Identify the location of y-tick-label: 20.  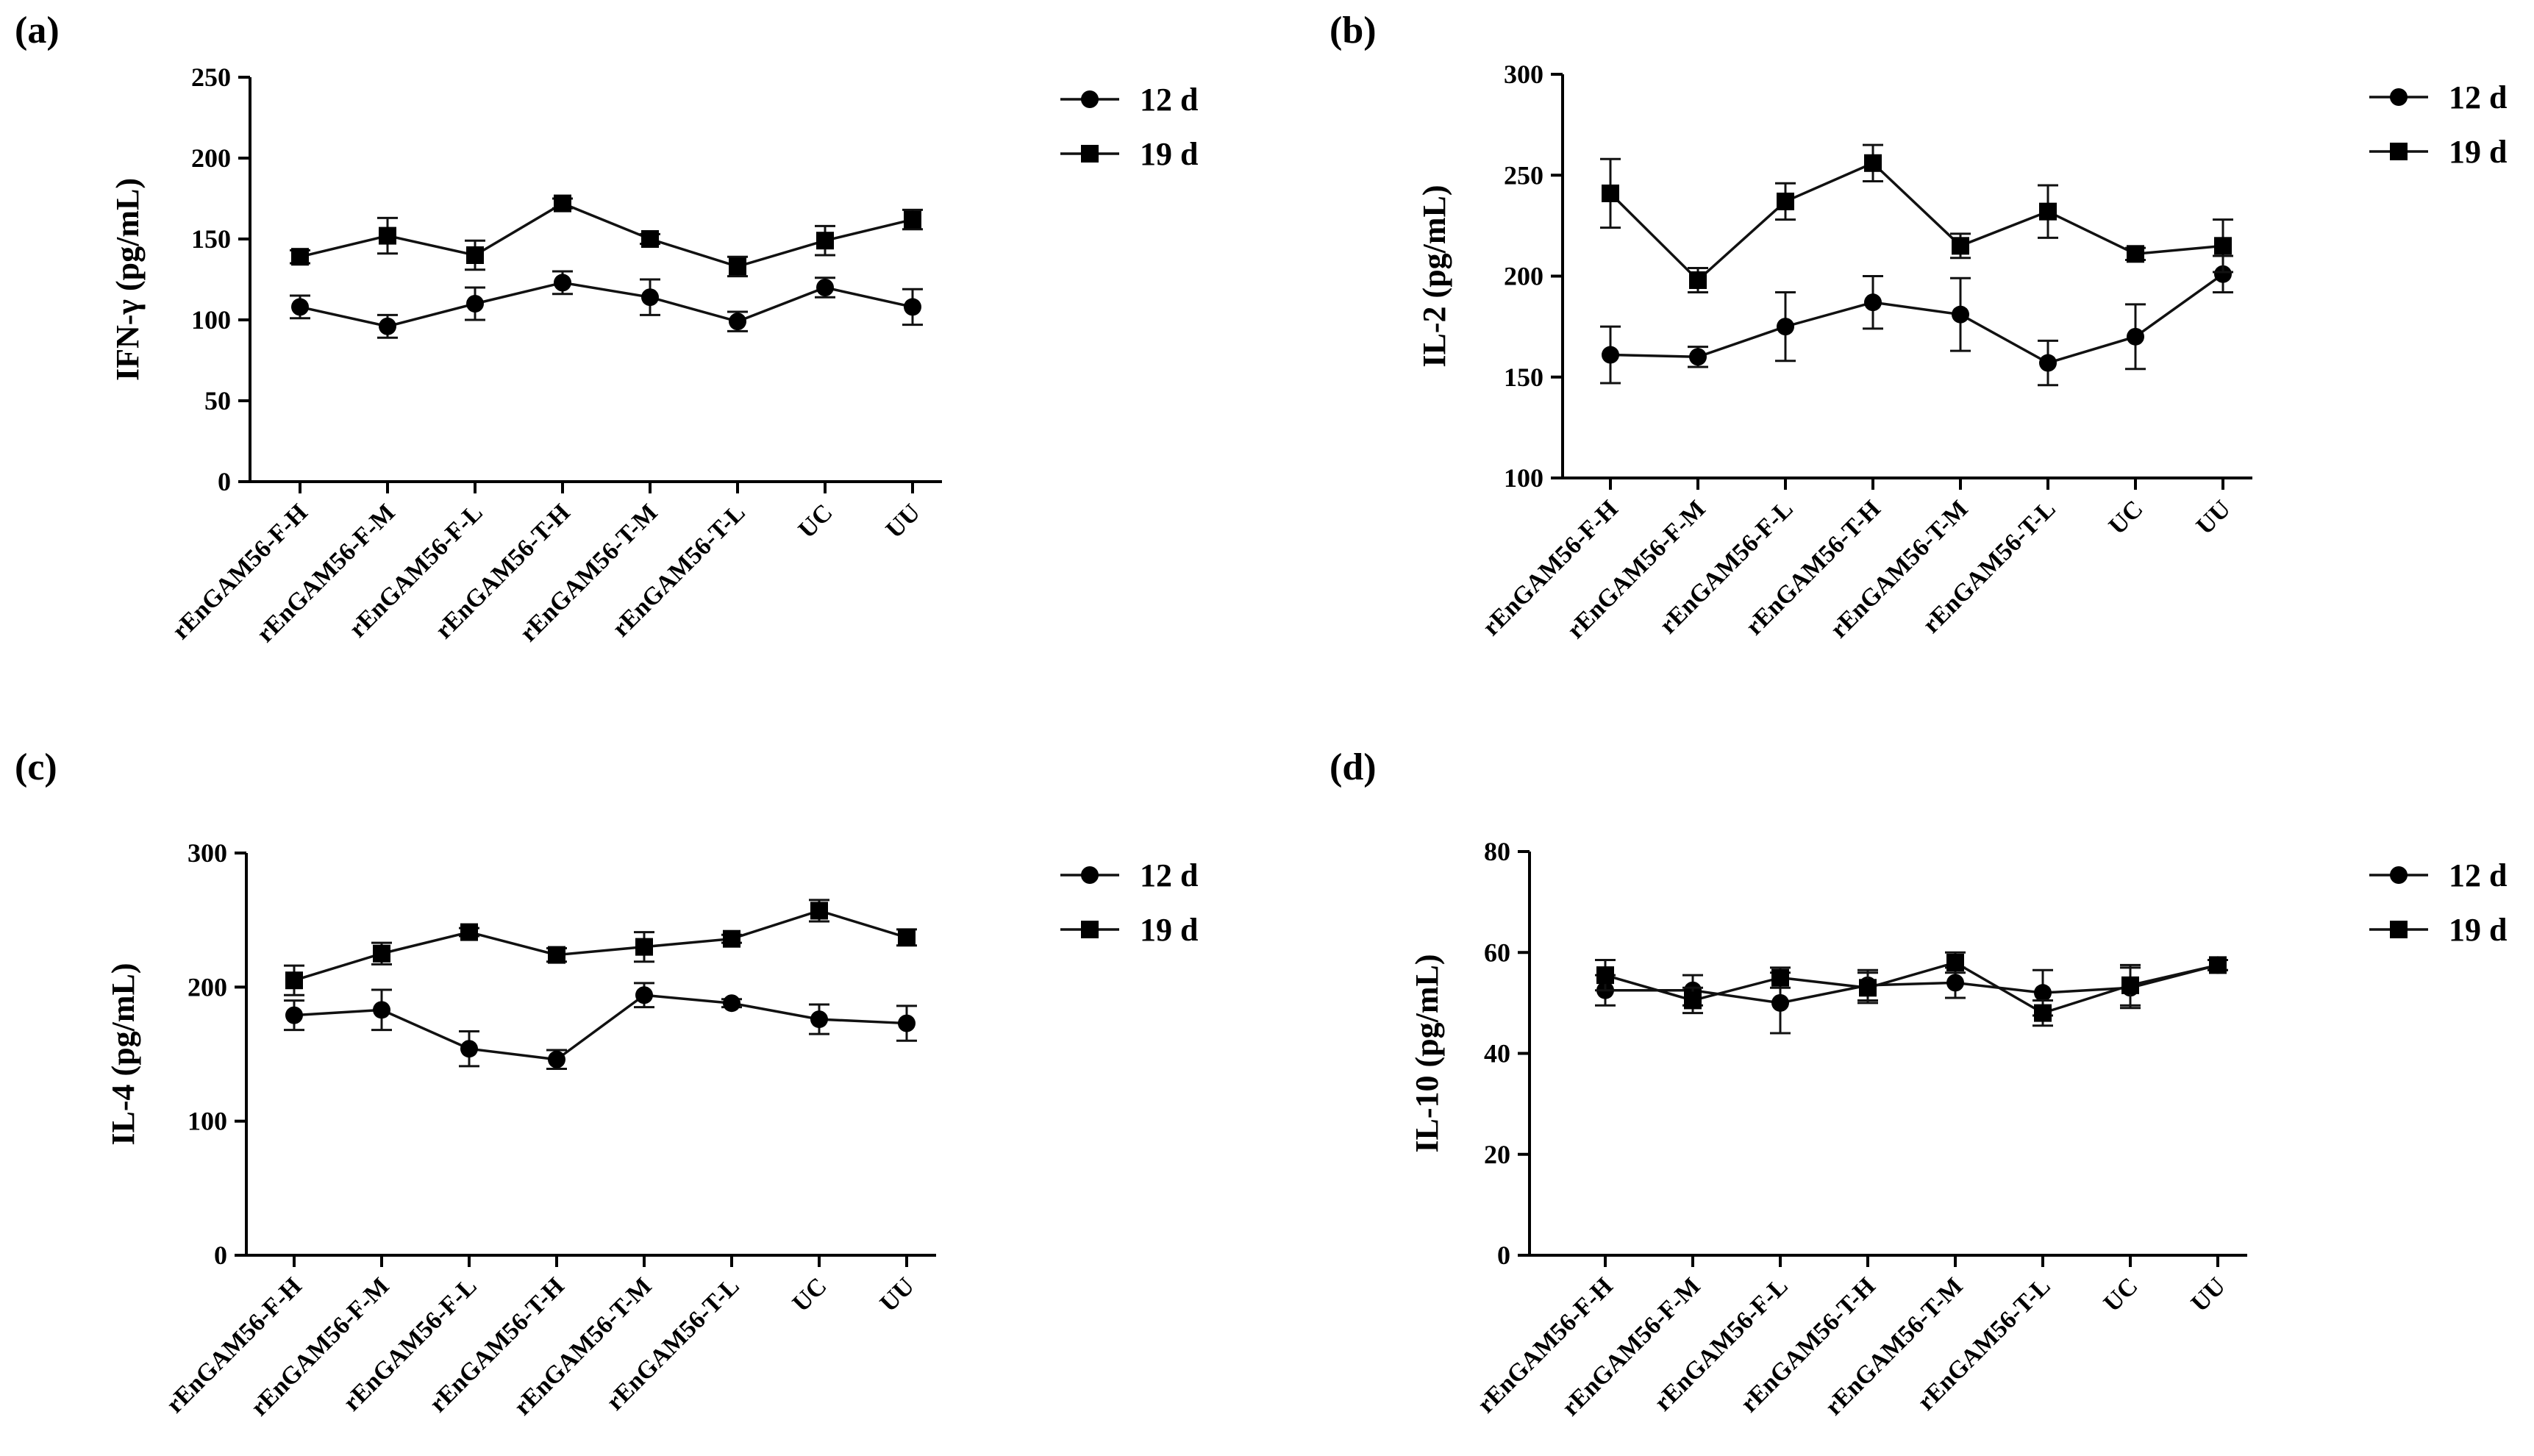
(1497, 1154).